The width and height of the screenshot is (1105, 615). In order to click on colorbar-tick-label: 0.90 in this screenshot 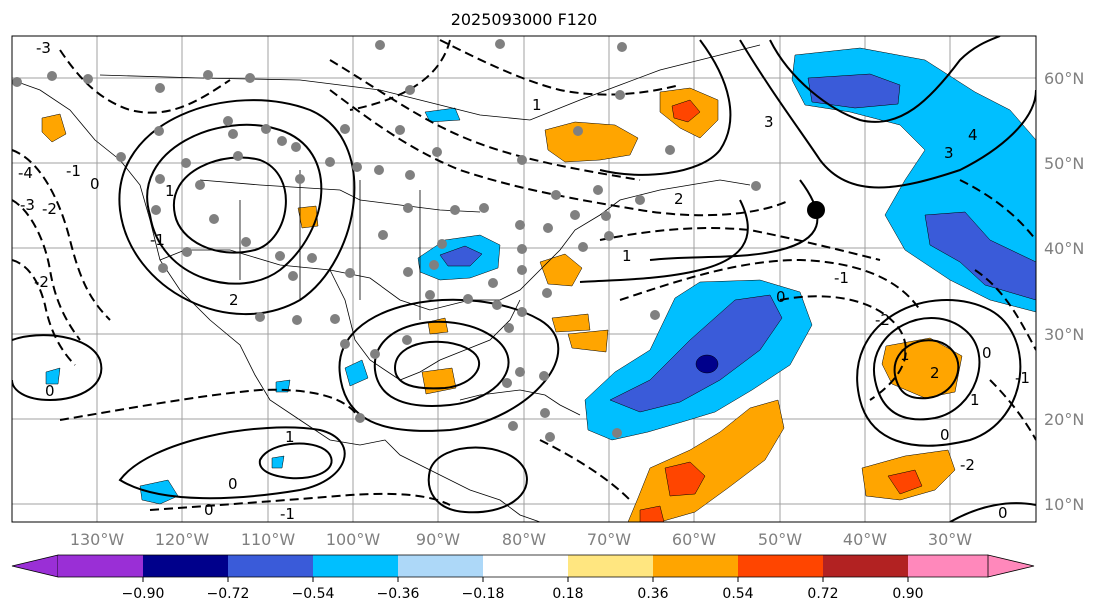, I will do `click(907, 594)`.